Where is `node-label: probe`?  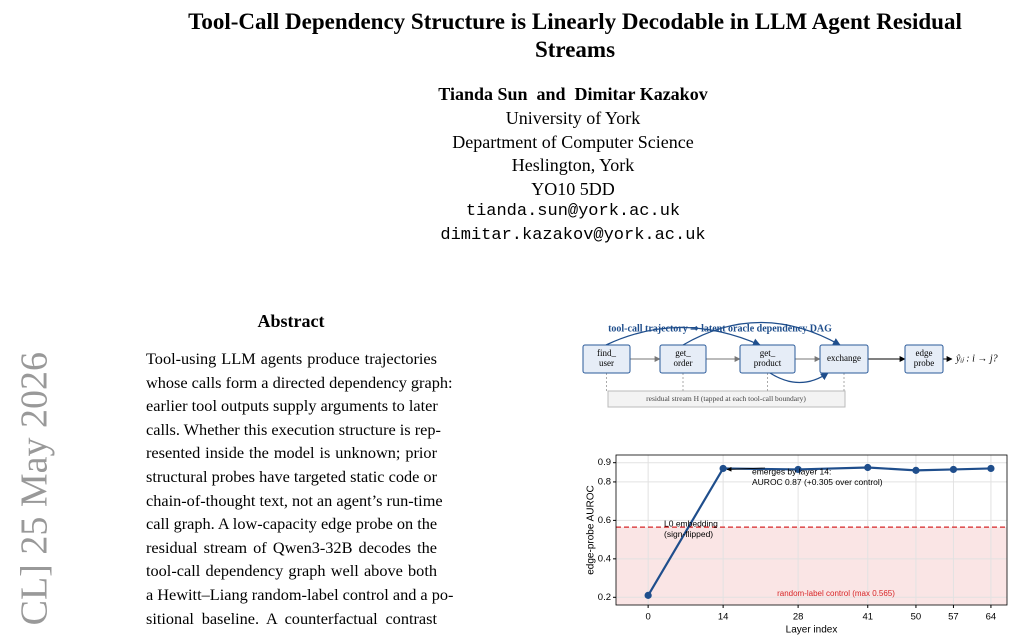
node-label: probe is located at coordinates (924, 363).